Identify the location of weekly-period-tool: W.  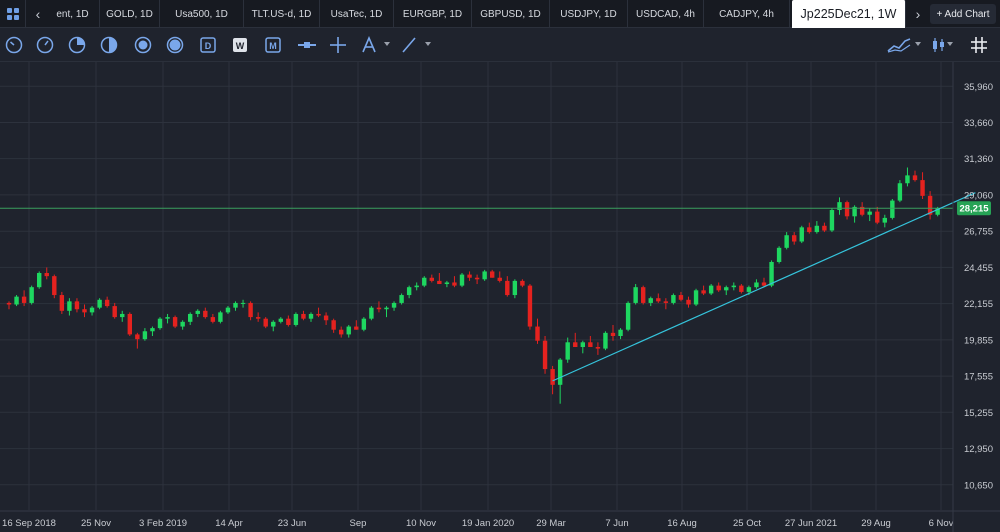
(240, 45).